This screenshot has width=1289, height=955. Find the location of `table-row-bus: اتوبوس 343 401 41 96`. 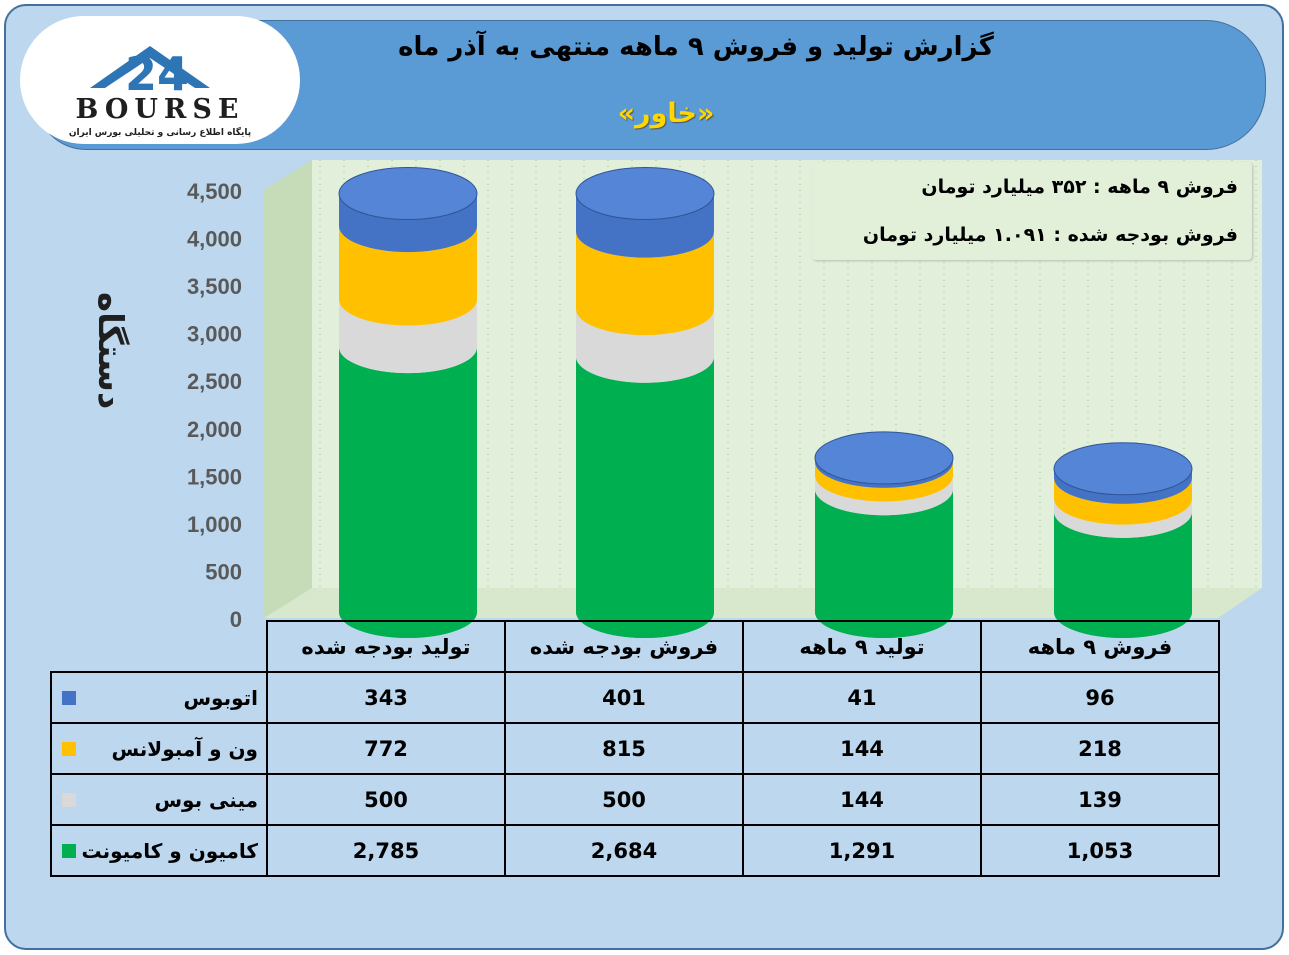

table-row-bus: اتوبوس 343 401 41 96 is located at coordinates (635, 697).